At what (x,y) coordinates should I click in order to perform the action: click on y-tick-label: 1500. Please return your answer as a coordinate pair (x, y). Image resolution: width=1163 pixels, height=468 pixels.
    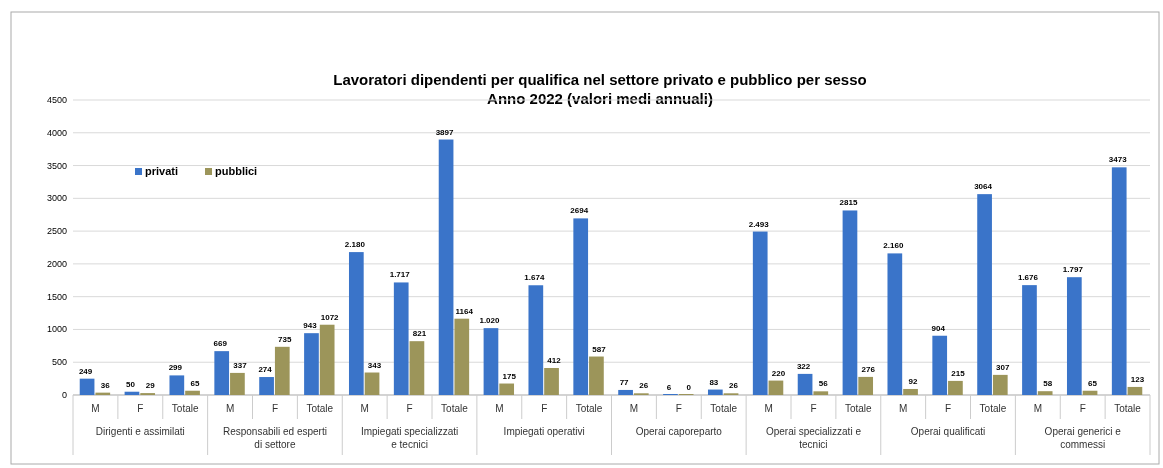
    Looking at the image, I should click on (56, 296).